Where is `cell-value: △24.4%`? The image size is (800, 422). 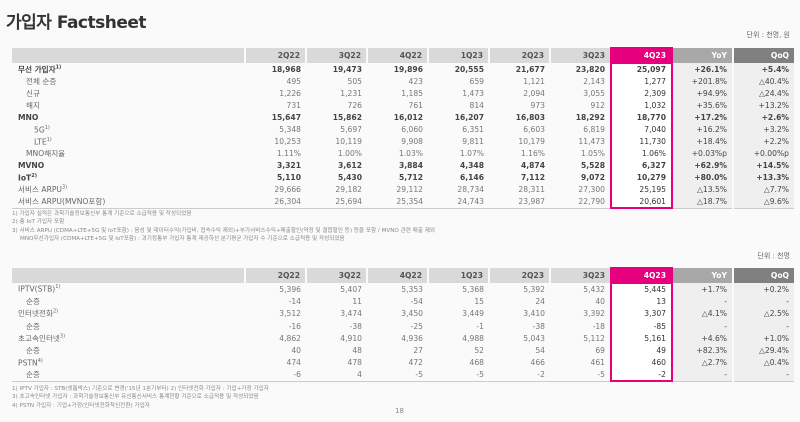
cell-value: △24.4% is located at coordinates (763, 93).